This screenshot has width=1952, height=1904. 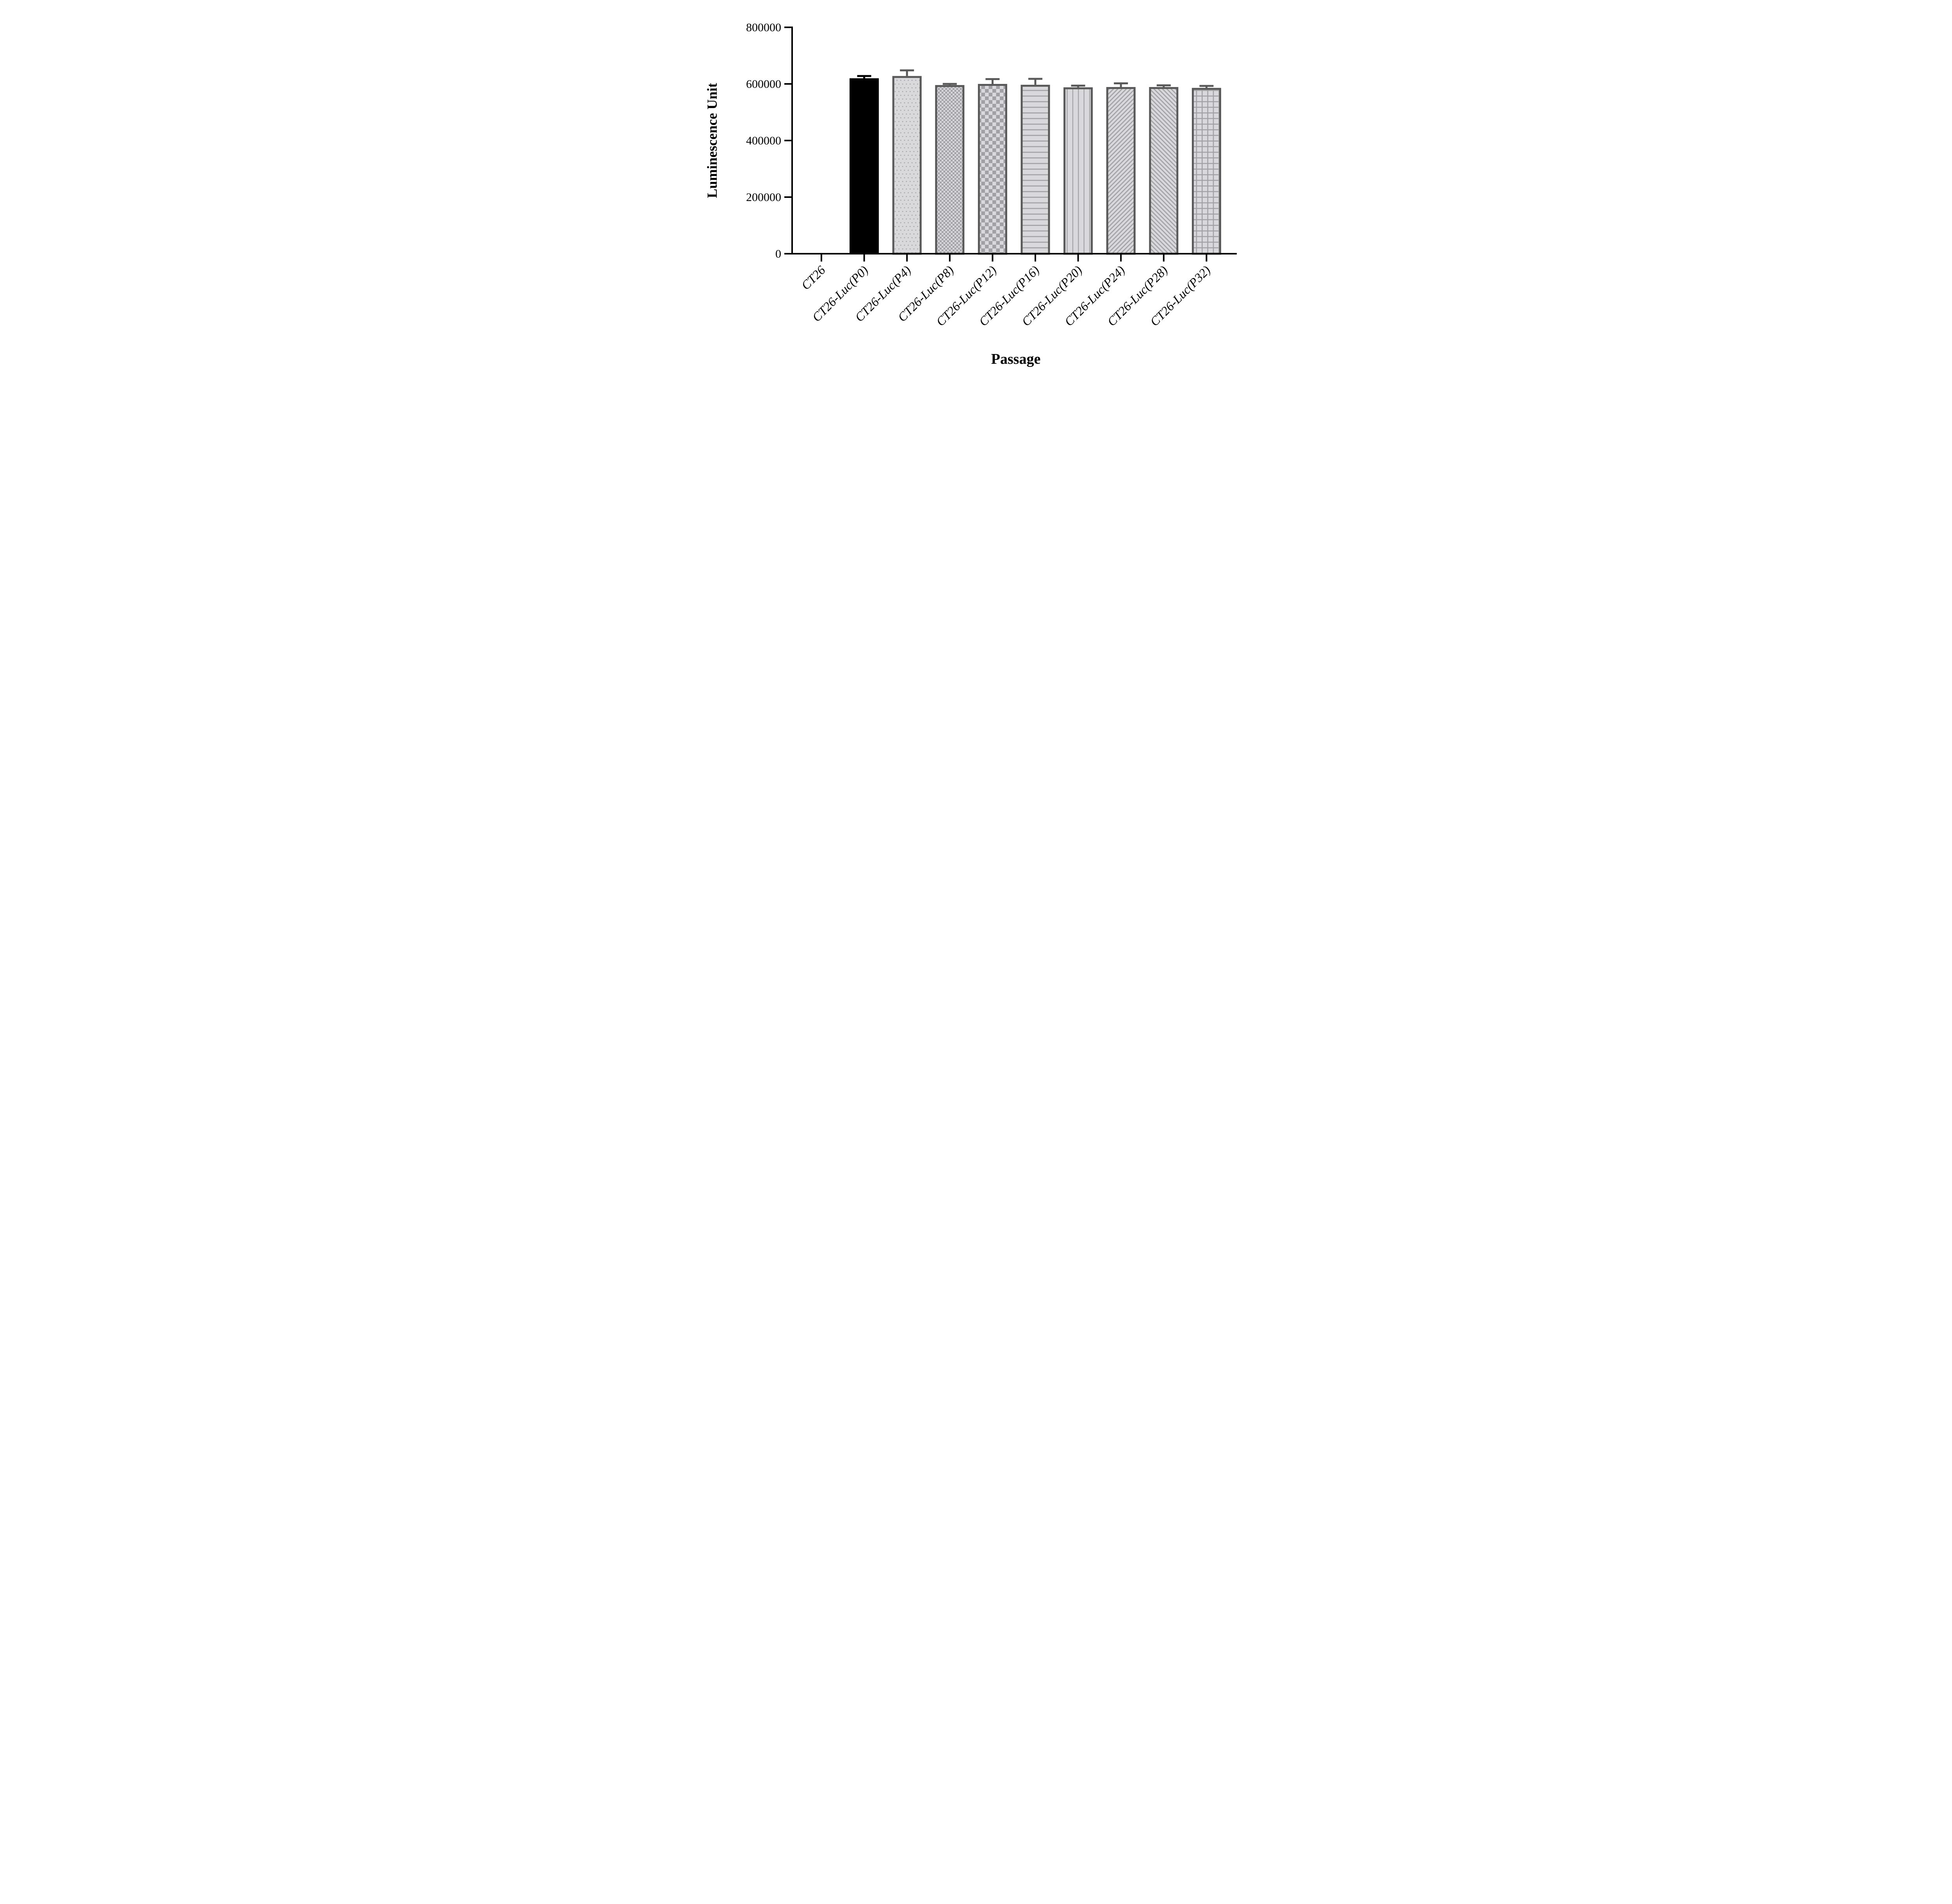 What do you see at coordinates (1121, 171) in the screenshot?
I see `bar-CT26-Luc(P24)` at bounding box center [1121, 171].